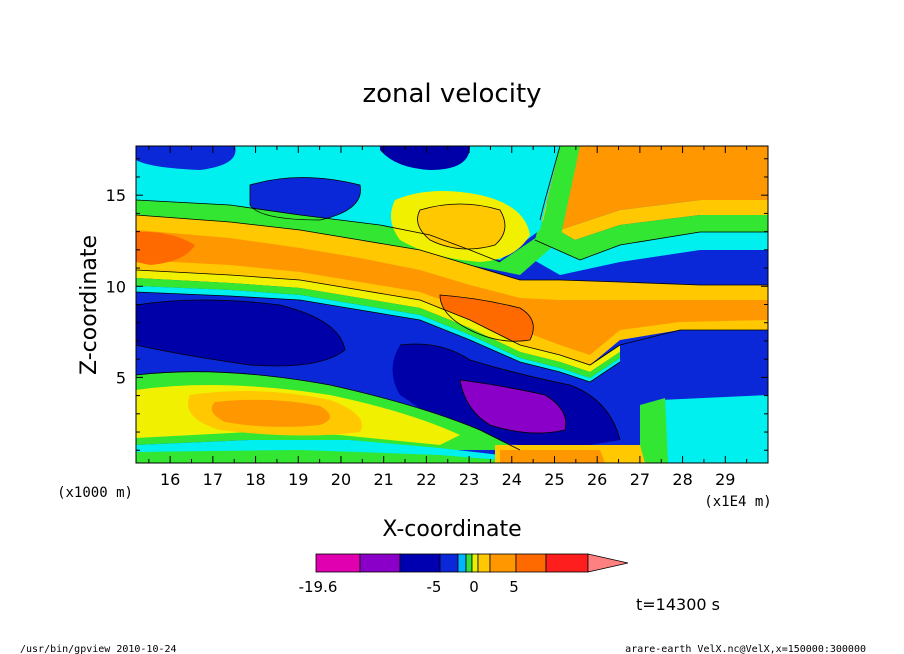  Describe the element at coordinates (597, 479) in the screenshot. I see `x-tick-label: 26` at that location.